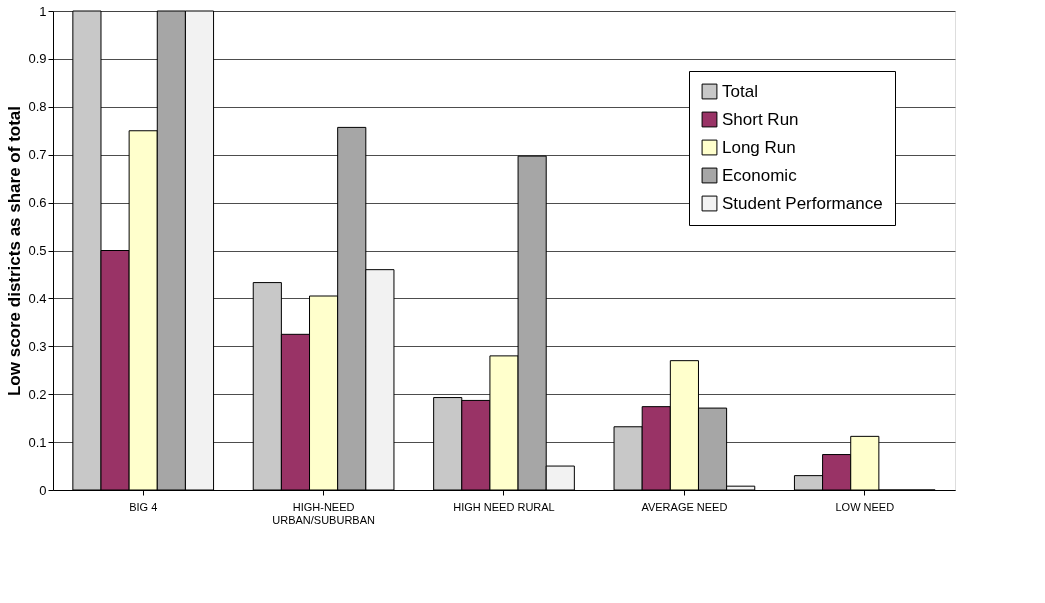 The width and height of the screenshot is (1045, 603). Describe the element at coordinates (37, 346) in the screenshot. I see `y-tick-label: 0.3` at that location.